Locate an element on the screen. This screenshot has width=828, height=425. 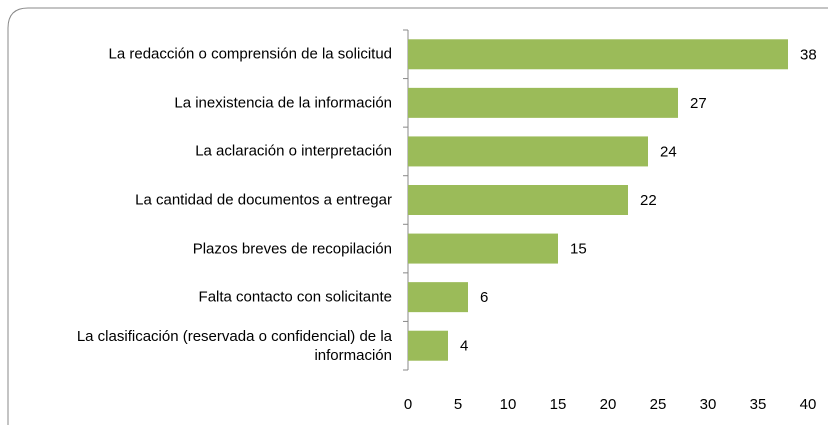
data-label: 27 is located at coordinates (698, 103).